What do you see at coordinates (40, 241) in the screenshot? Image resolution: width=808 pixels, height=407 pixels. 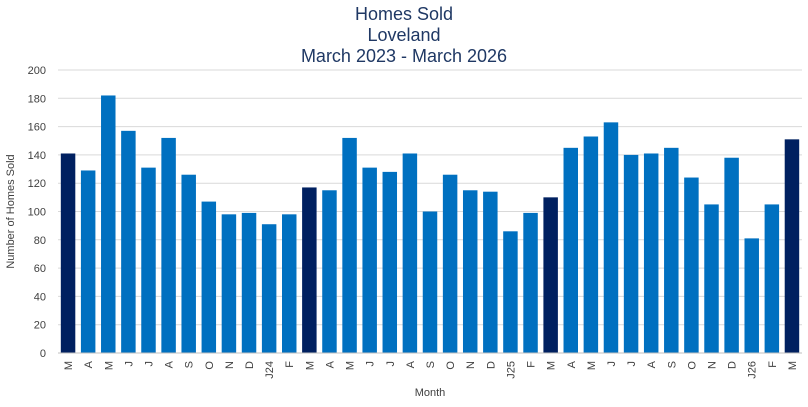 I see `y-tick-label: 80` at bounding box center [40, 241].